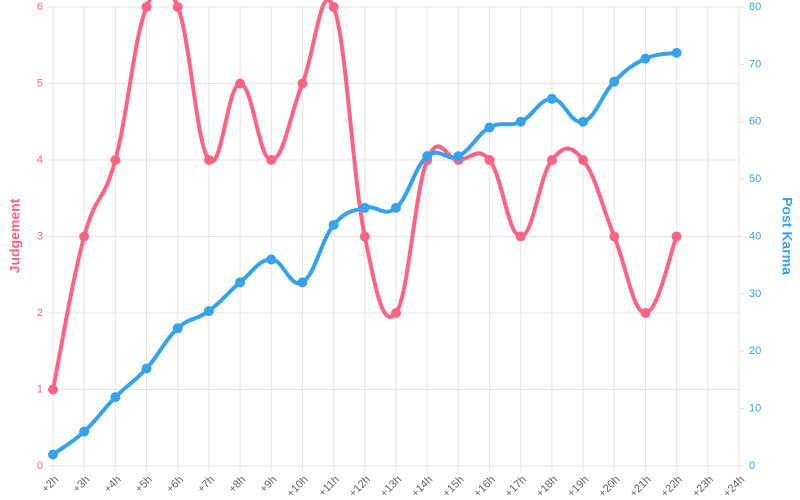 The height and width of the screenshot is (500, 800). What do you see at coordinates (734, 487) in the screenshot?
I see `x-tick-label: +24h` at bounding box center [734, 487].